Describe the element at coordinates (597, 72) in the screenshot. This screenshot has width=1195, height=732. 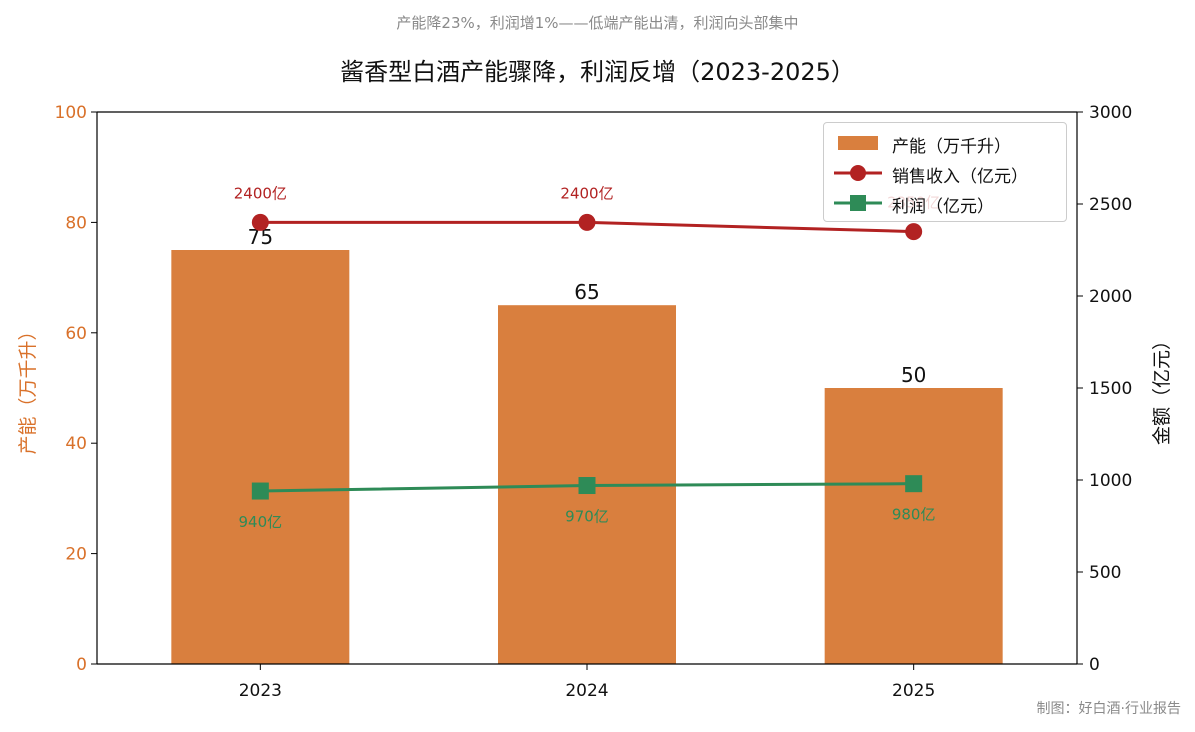
I see `chart-title: 酱香型白酒产能骤降，利润反增（2023-2025）` at that location.